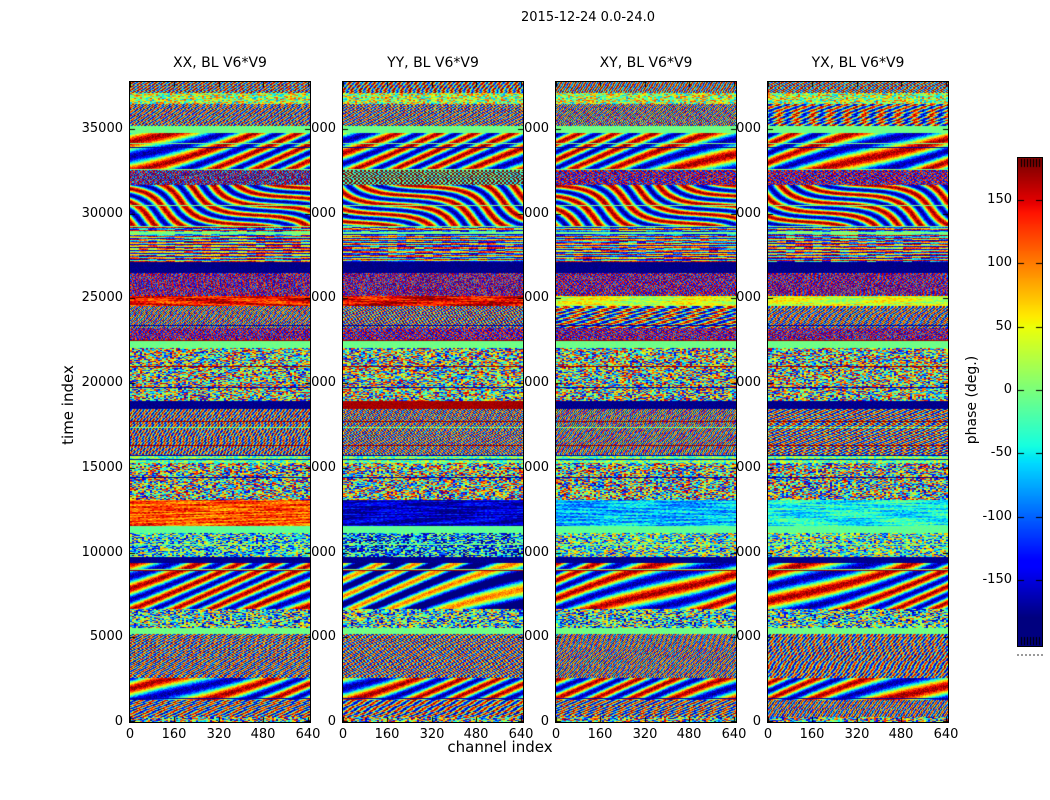  I want to click on heatmap-canvas-yy, so click(433, 402).